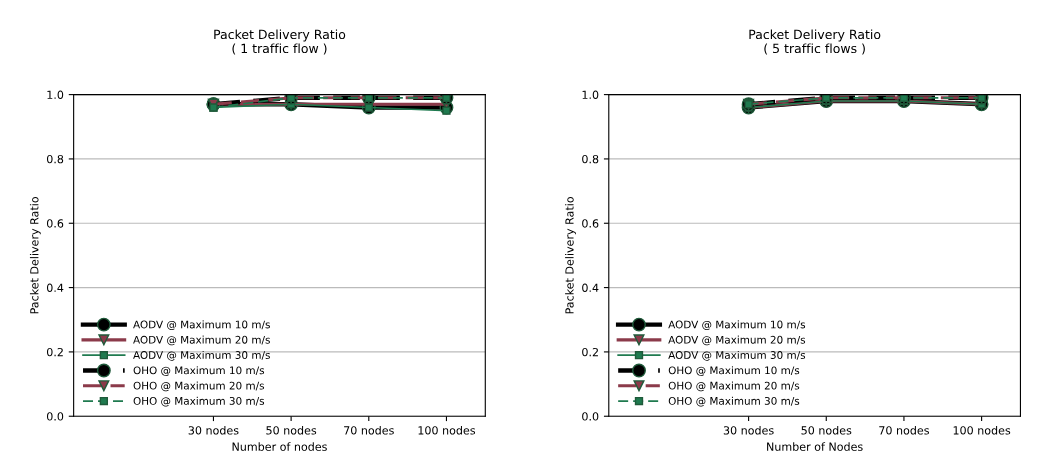 Image resolution: width=1052 pixels, height=473 pixels. What do you see at coordinates (280, 42) in the screenshot?
I see `chart-title: Packet Delivery Ratio ( 1 traffic flow )` at bounding box center [280, 42].